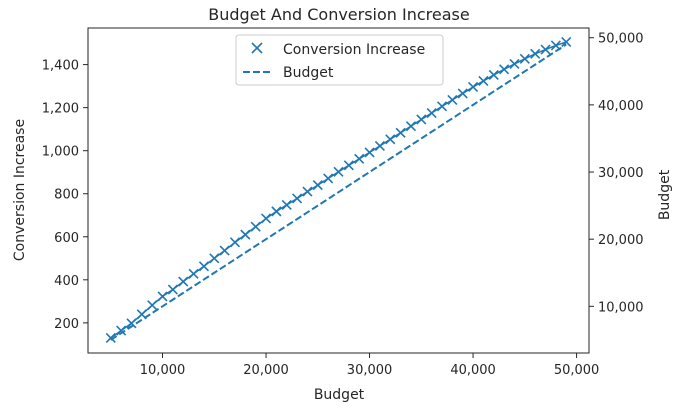 The height and width of the screenshot is (415, 679). What do you see at coordinates (60, 66) in the screenshot?
I see `y-tick-label: 1,400` at bounding box center [60, 66].